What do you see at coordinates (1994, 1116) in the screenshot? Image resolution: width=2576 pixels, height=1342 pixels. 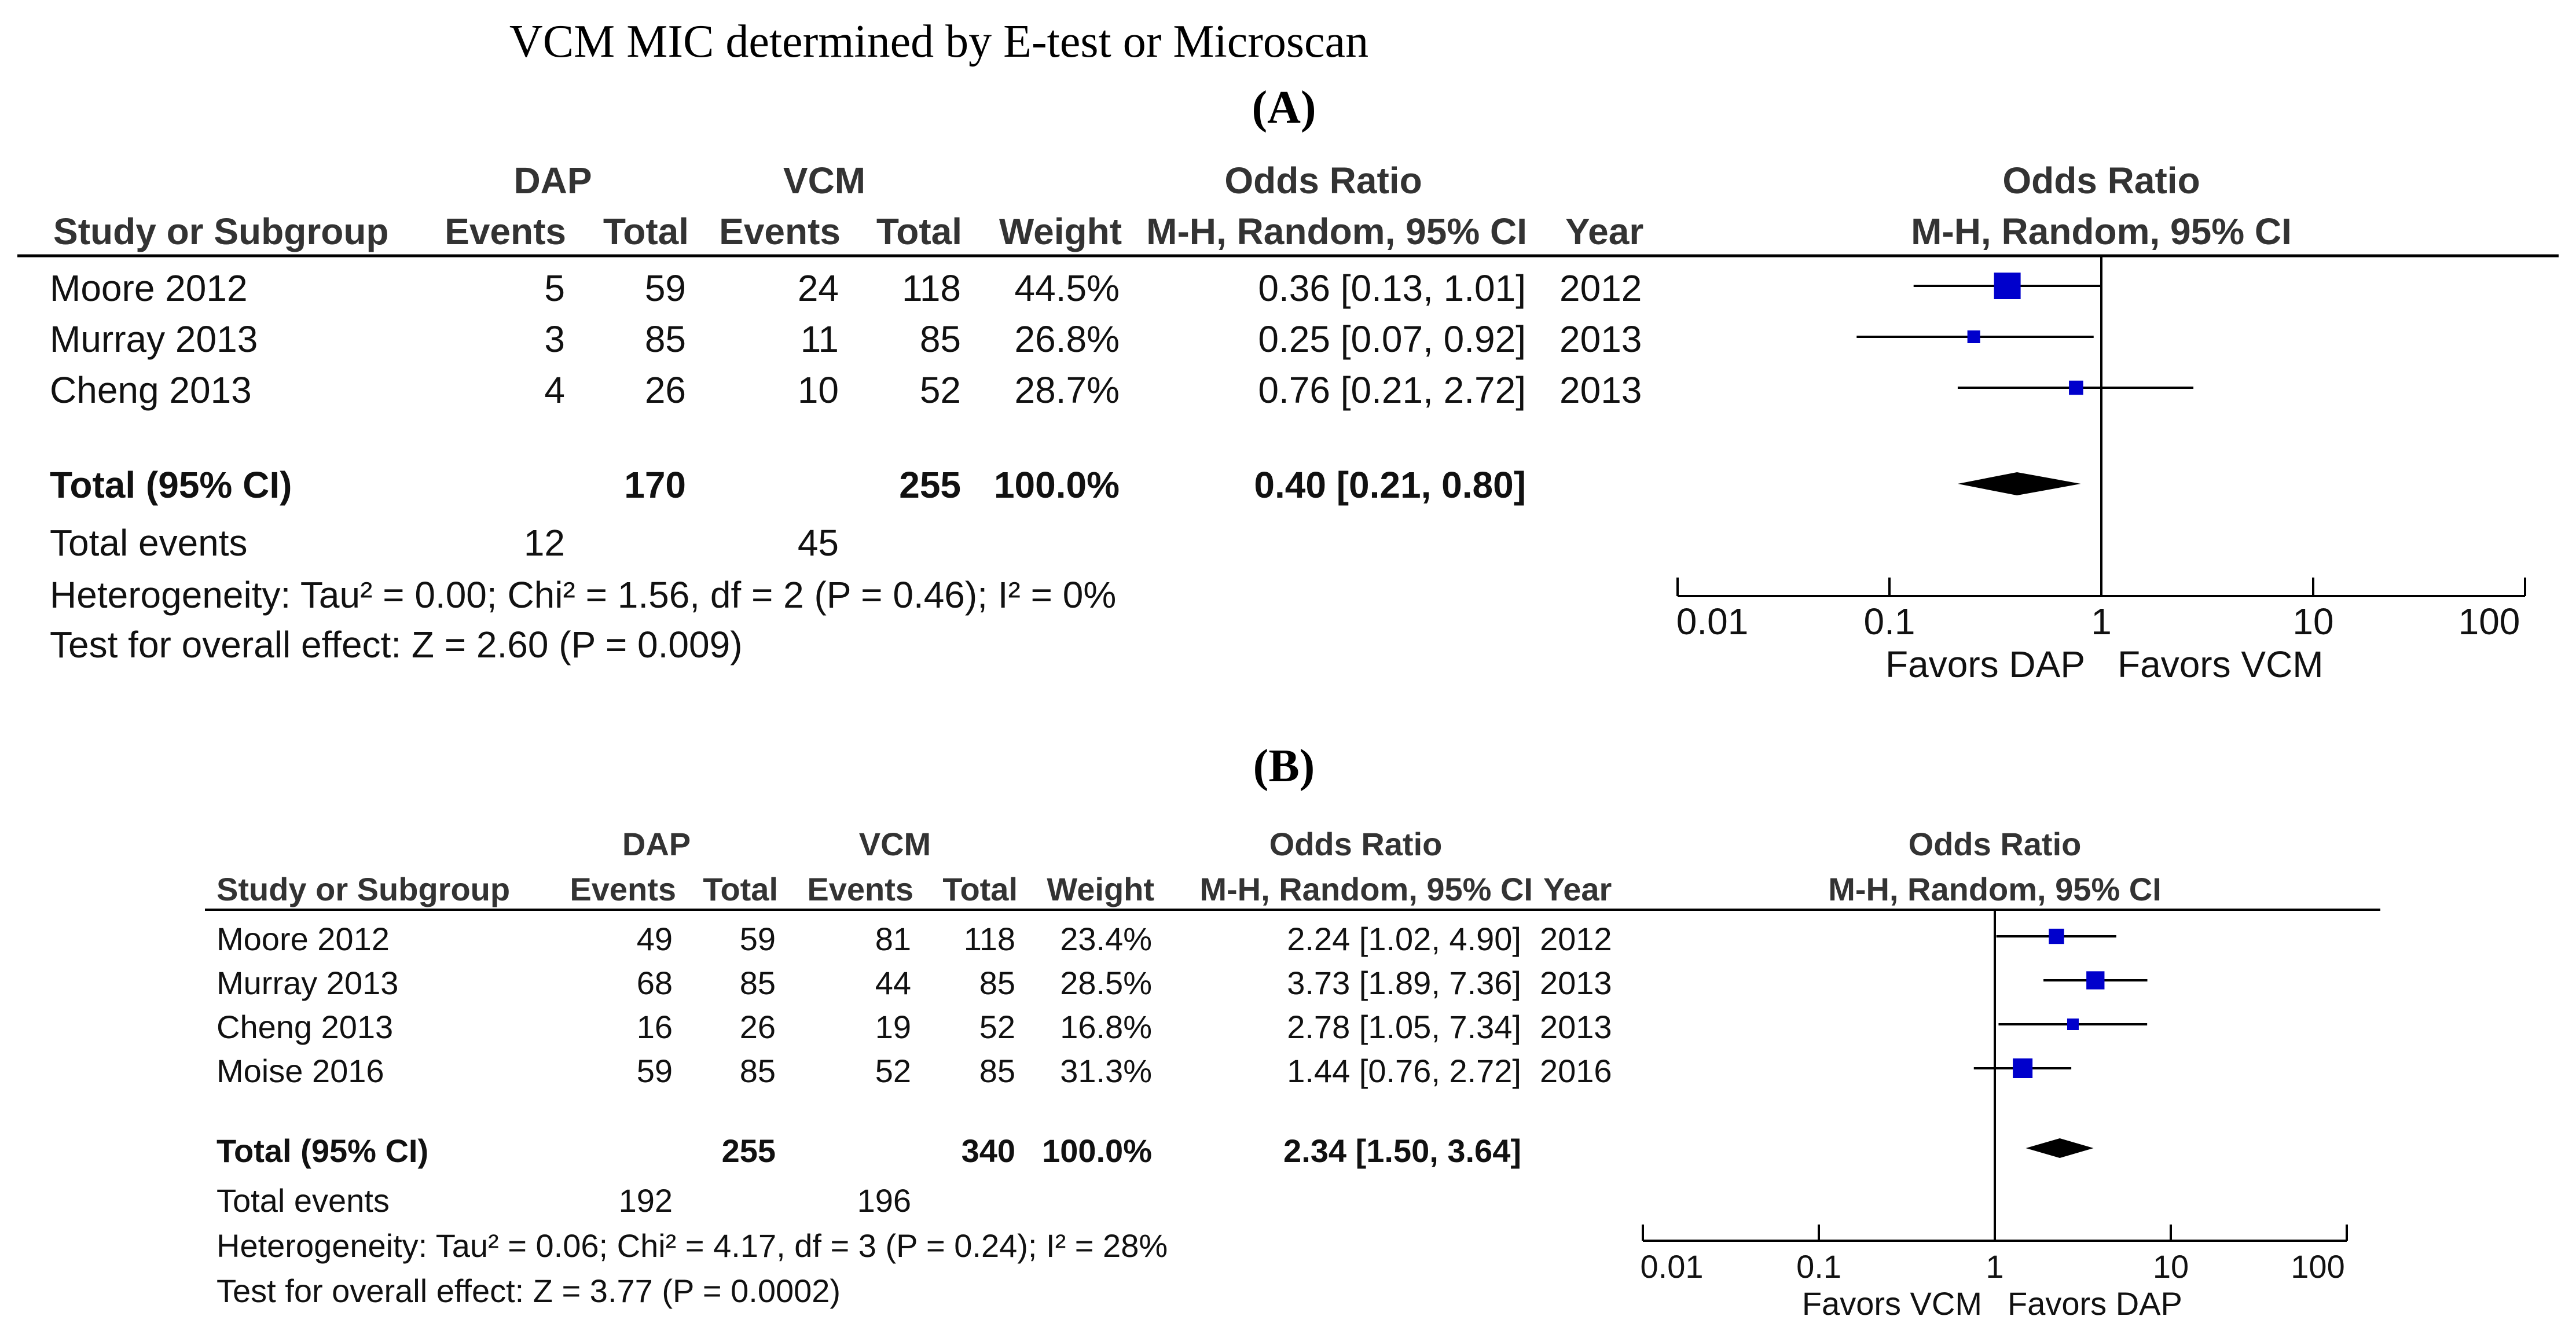 I see `panel-b-forest-plot: 0.01 0.1 1 10 100 Favors VCM Favors DAP` at bounding box center [1994, 1116].